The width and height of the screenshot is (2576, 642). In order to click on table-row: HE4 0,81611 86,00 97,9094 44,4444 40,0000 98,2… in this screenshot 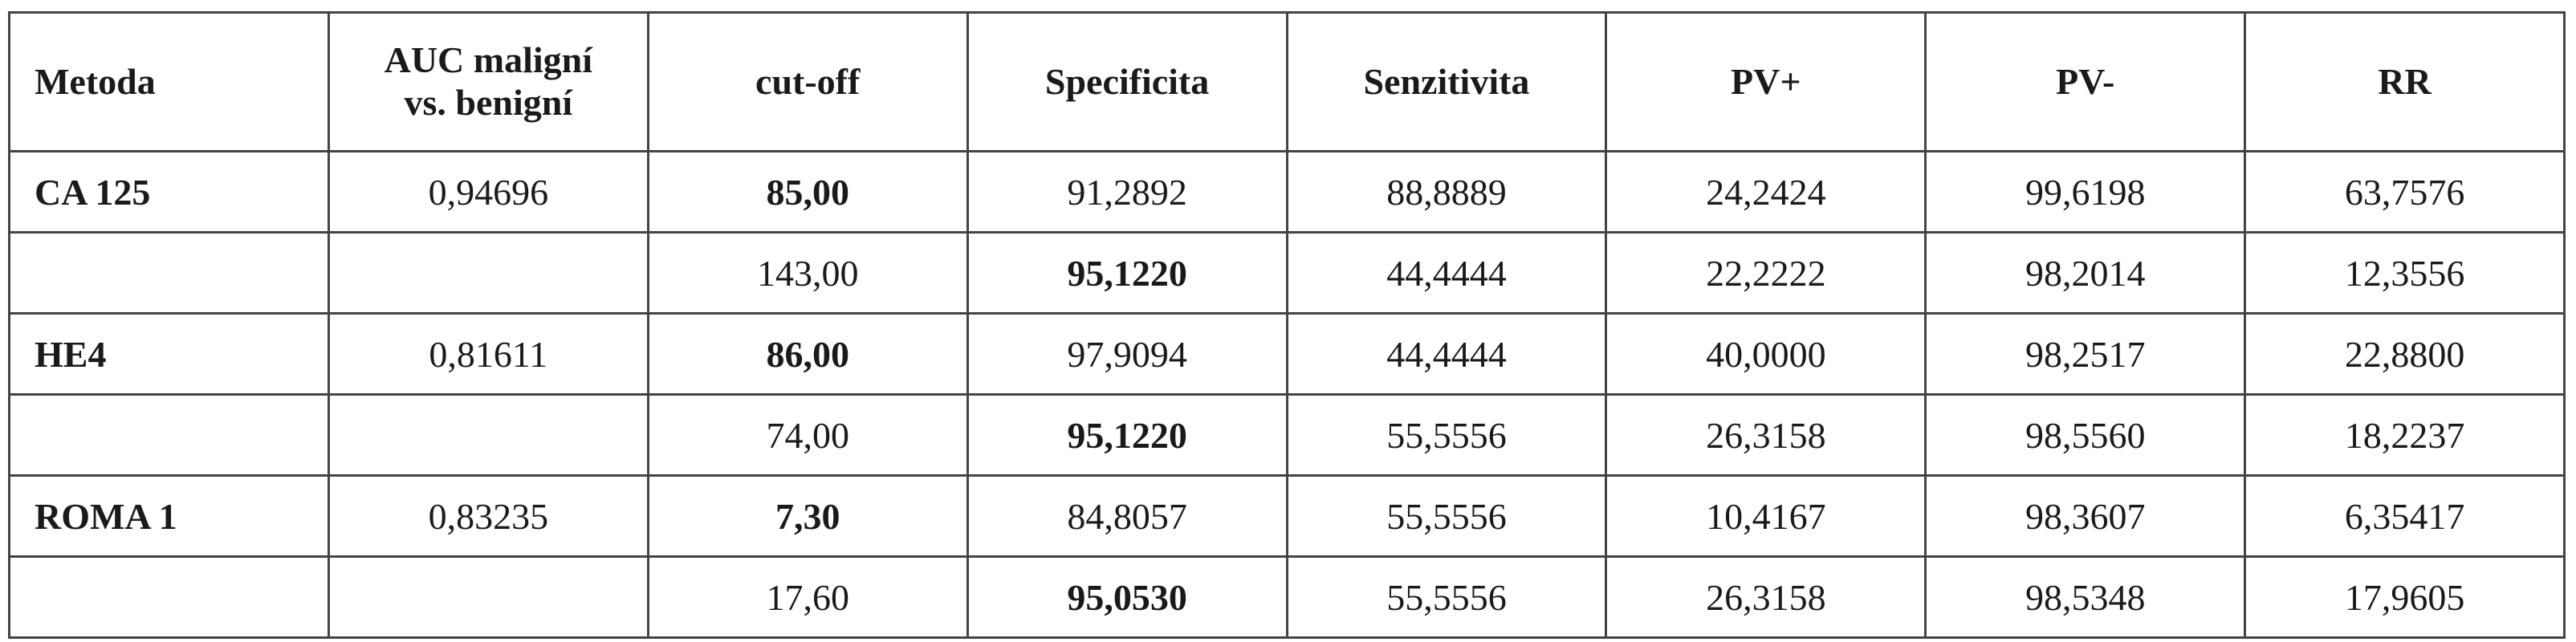, I will do `click(1287, 354)`.